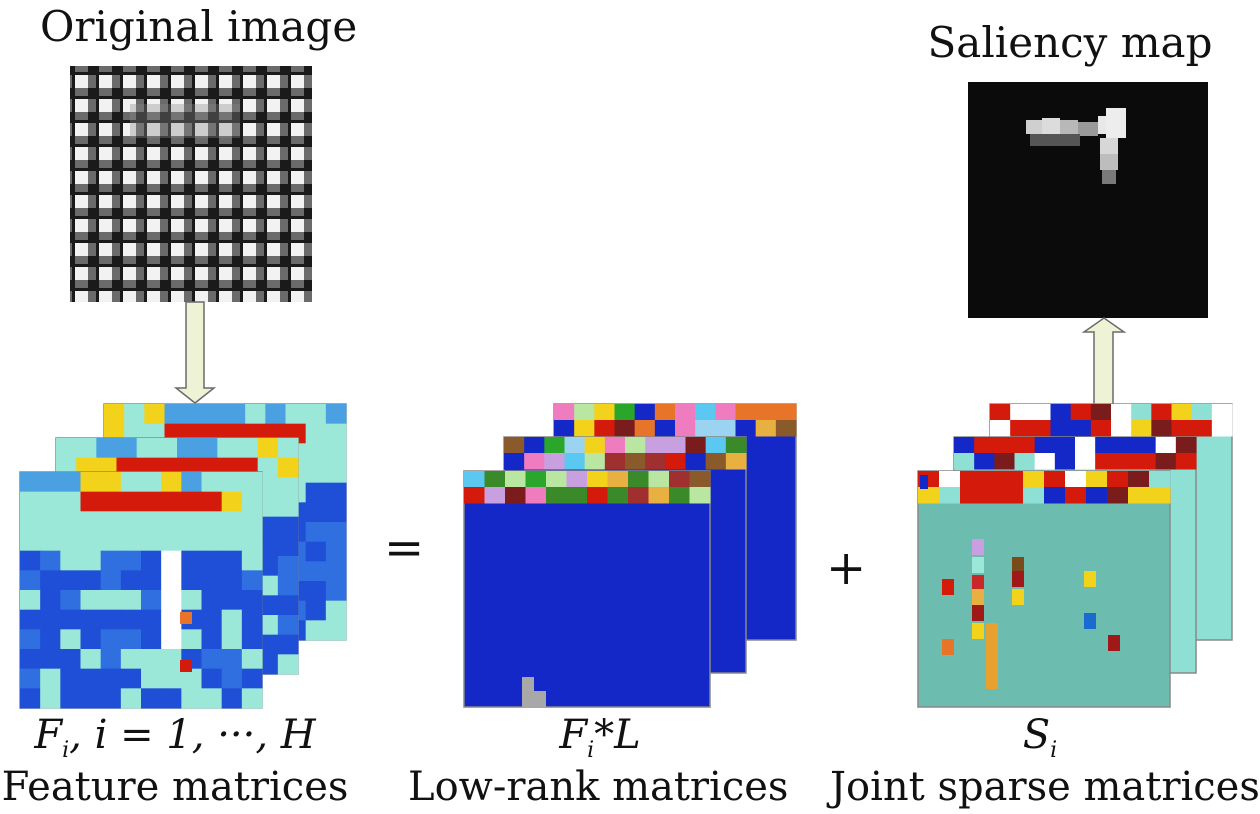 The height and width of the screenshot is (814, 1260). I want to click on saliency-map-title: Saliency map, so click(1070, 42).